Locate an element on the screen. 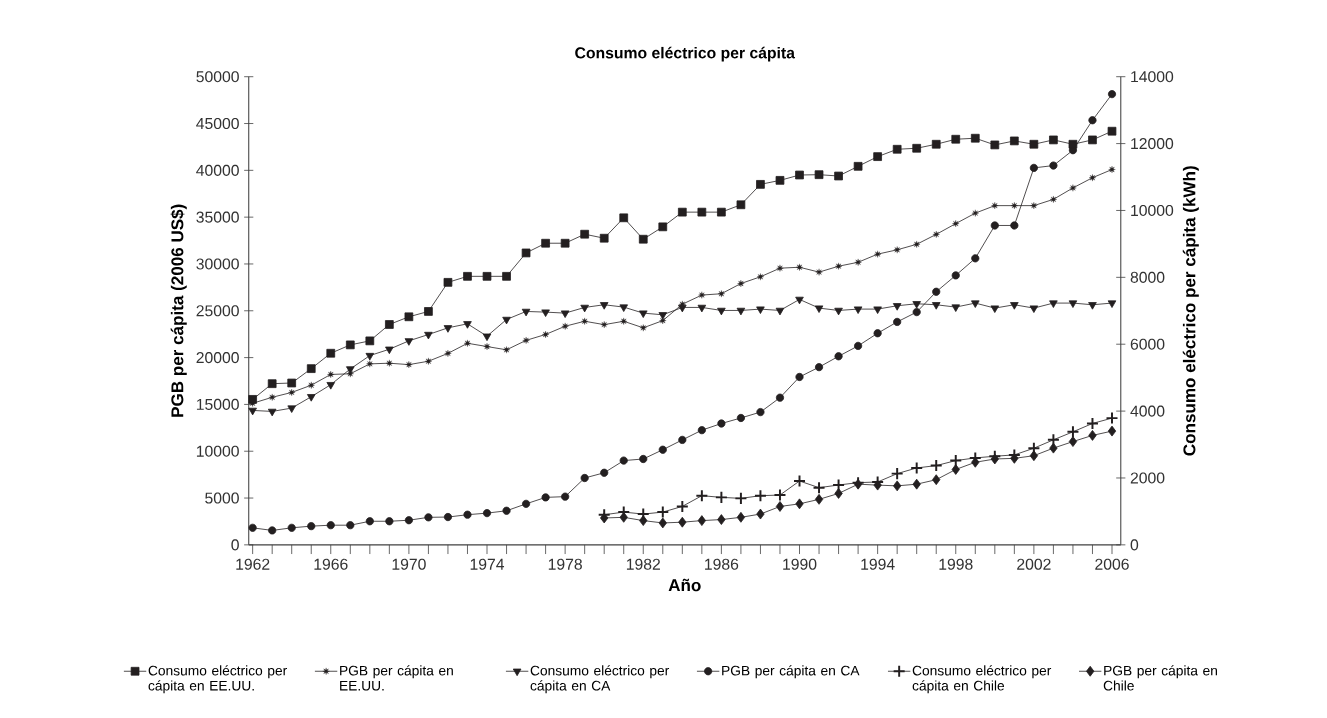  y-tick-label: 5000 is located at coordinates (222, 498).